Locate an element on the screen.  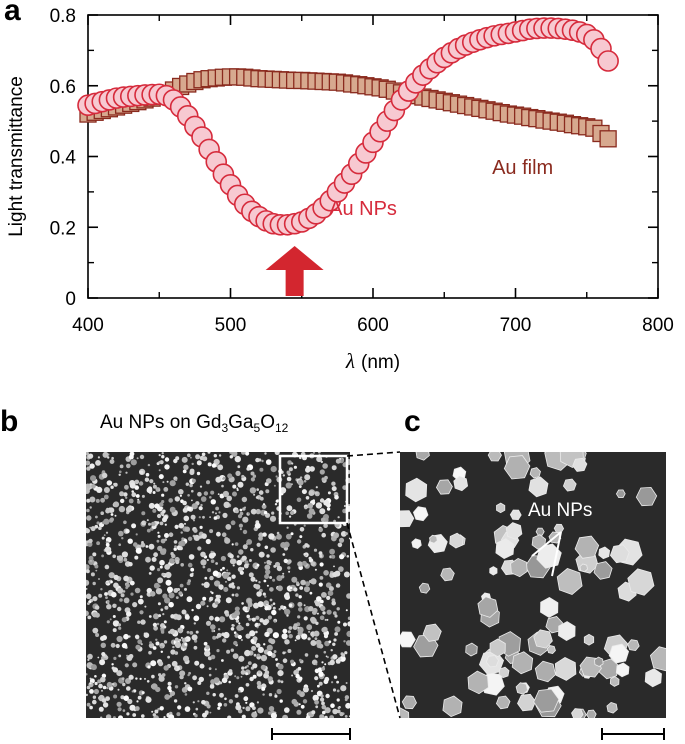
caption-mid-1: Ga is located at coordinates (241, 422).